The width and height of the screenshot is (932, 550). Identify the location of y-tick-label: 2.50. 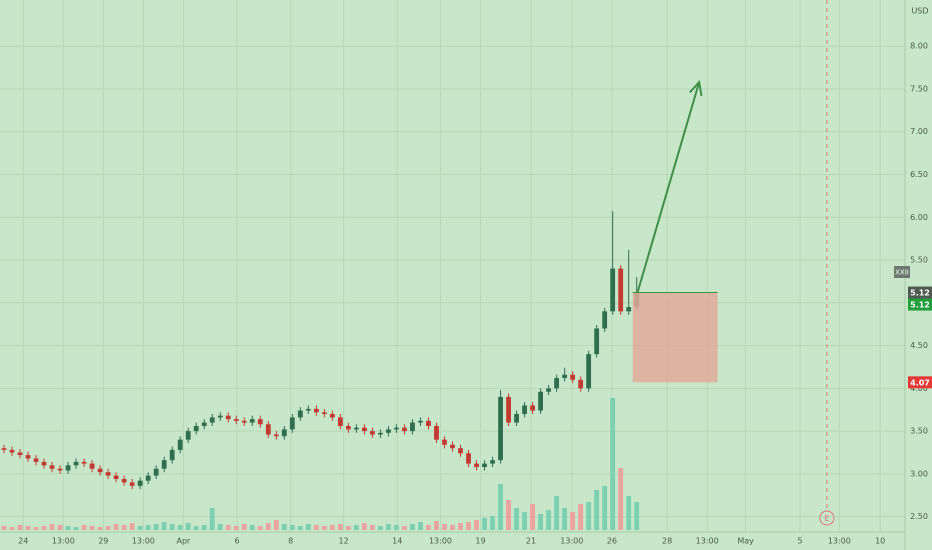
(919, 516).